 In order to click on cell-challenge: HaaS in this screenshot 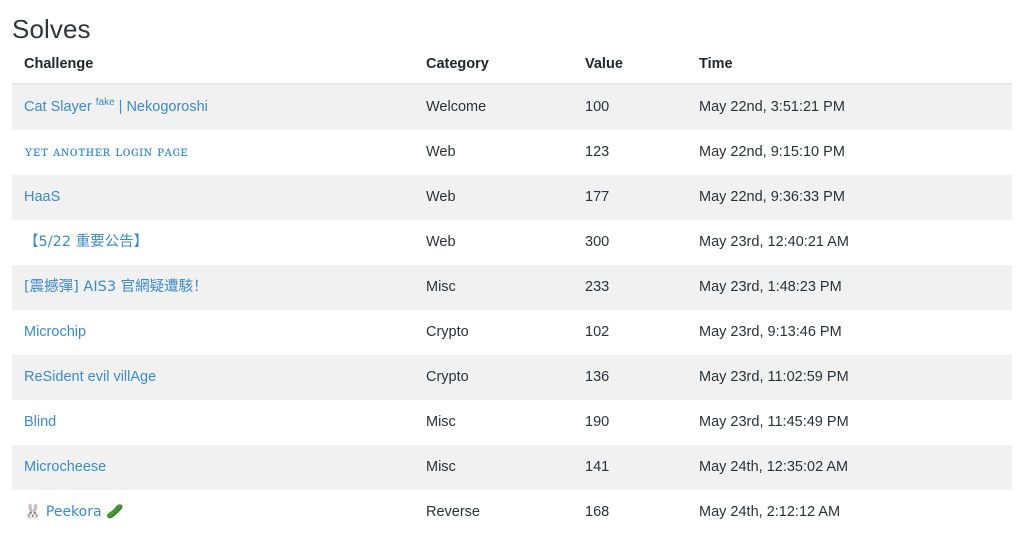, I will do `click(213, 197)`.